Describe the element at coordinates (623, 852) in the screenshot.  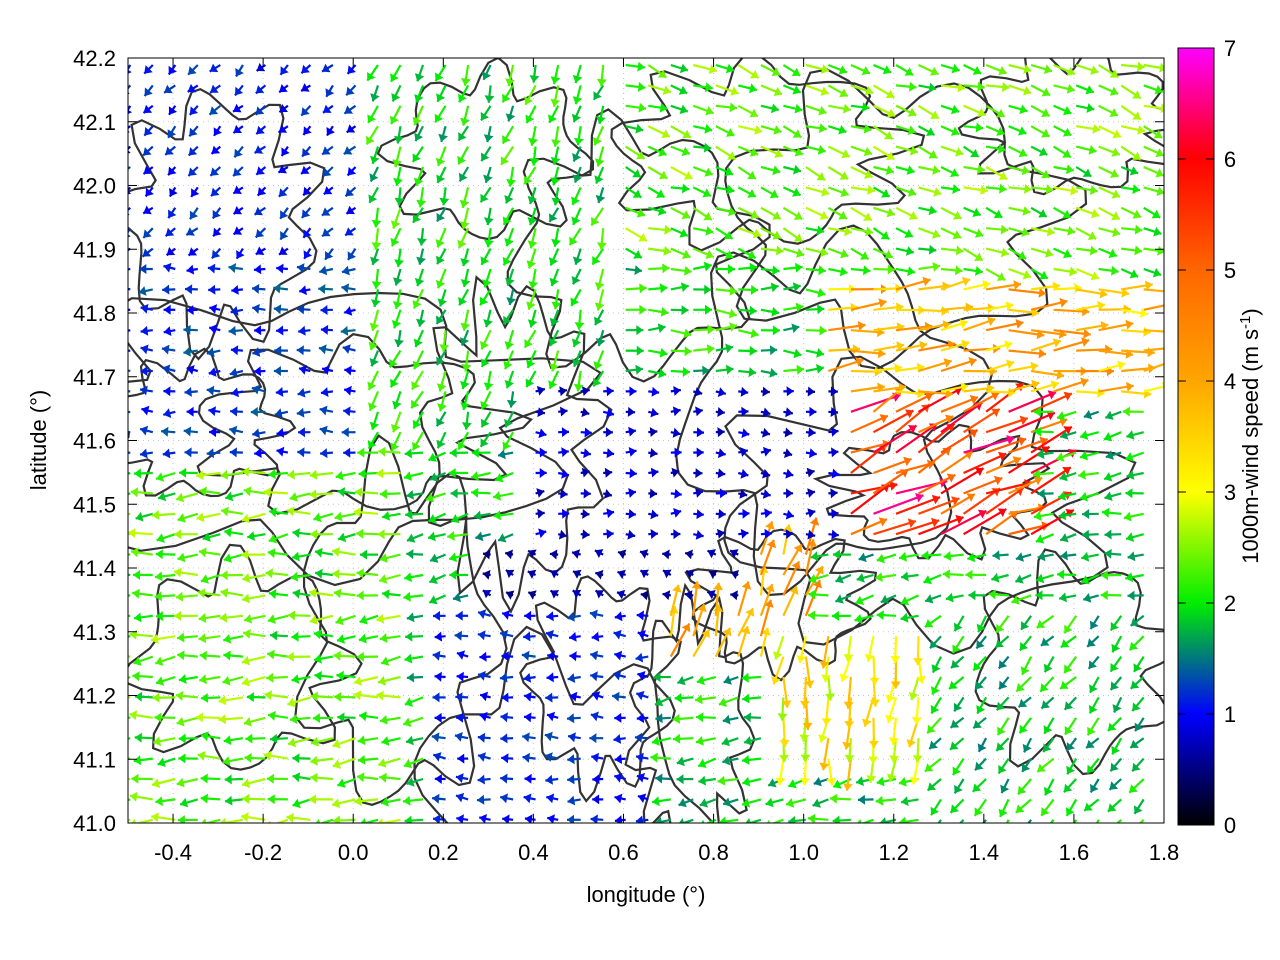
I see `x-tick-label: 0.6` at that location.